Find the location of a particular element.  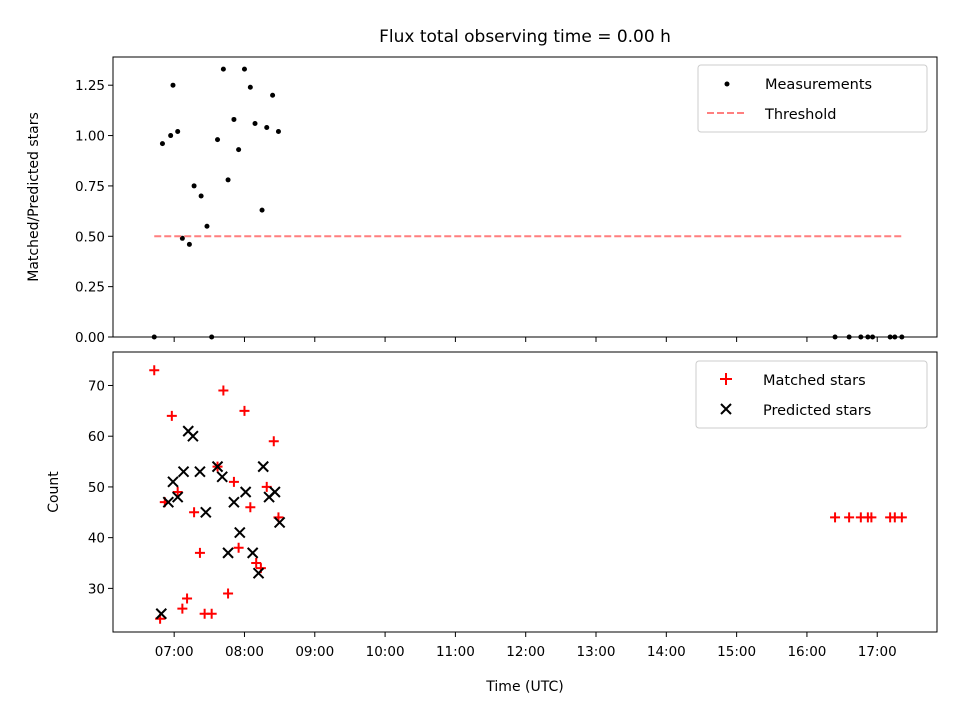

x-tick-label: 12:00 is located at coordinates (525, 652).